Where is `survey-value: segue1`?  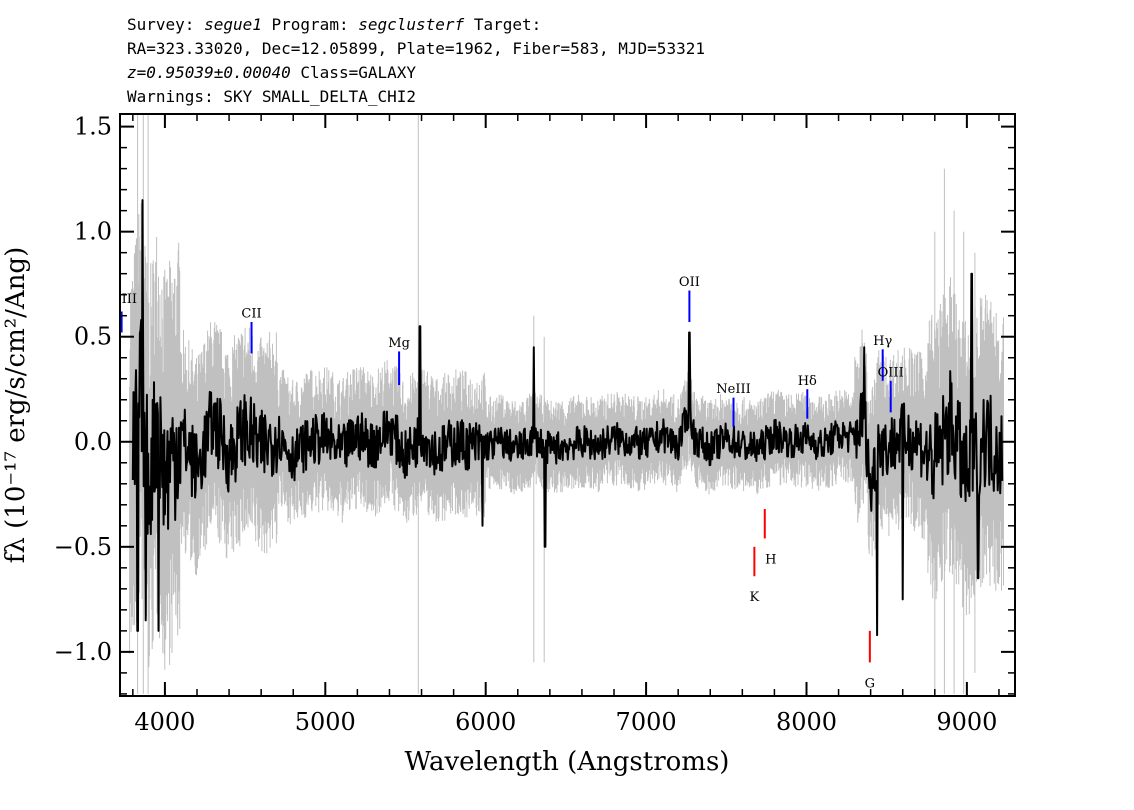 survey-value: segue1 is located at coordinates (233, 24).